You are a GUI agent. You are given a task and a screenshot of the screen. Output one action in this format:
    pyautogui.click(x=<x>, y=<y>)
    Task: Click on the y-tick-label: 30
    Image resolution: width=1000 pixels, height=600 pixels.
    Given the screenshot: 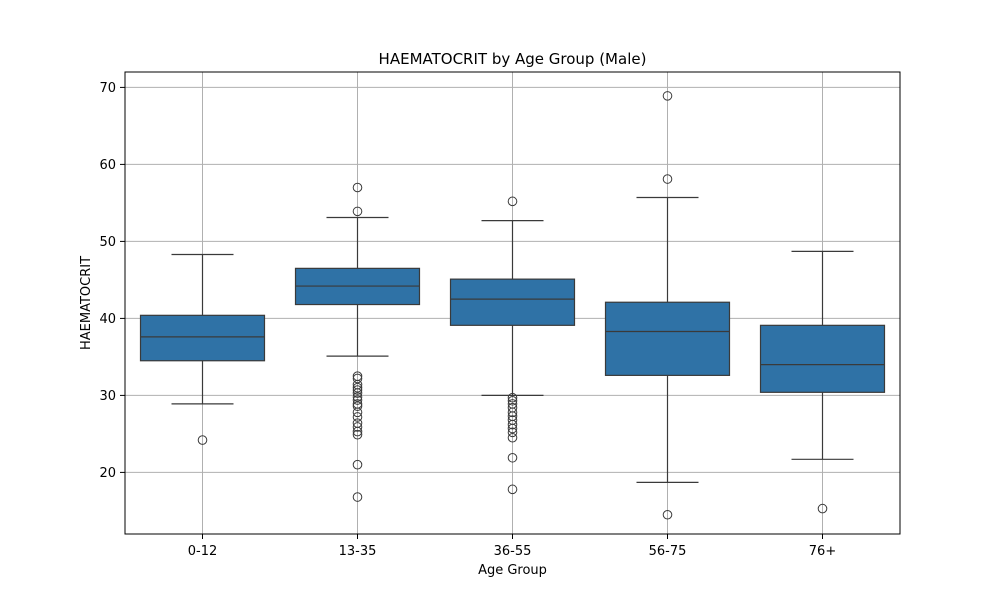 What is the action you would take?
    pyautogui.click(x=107, y=396)
    